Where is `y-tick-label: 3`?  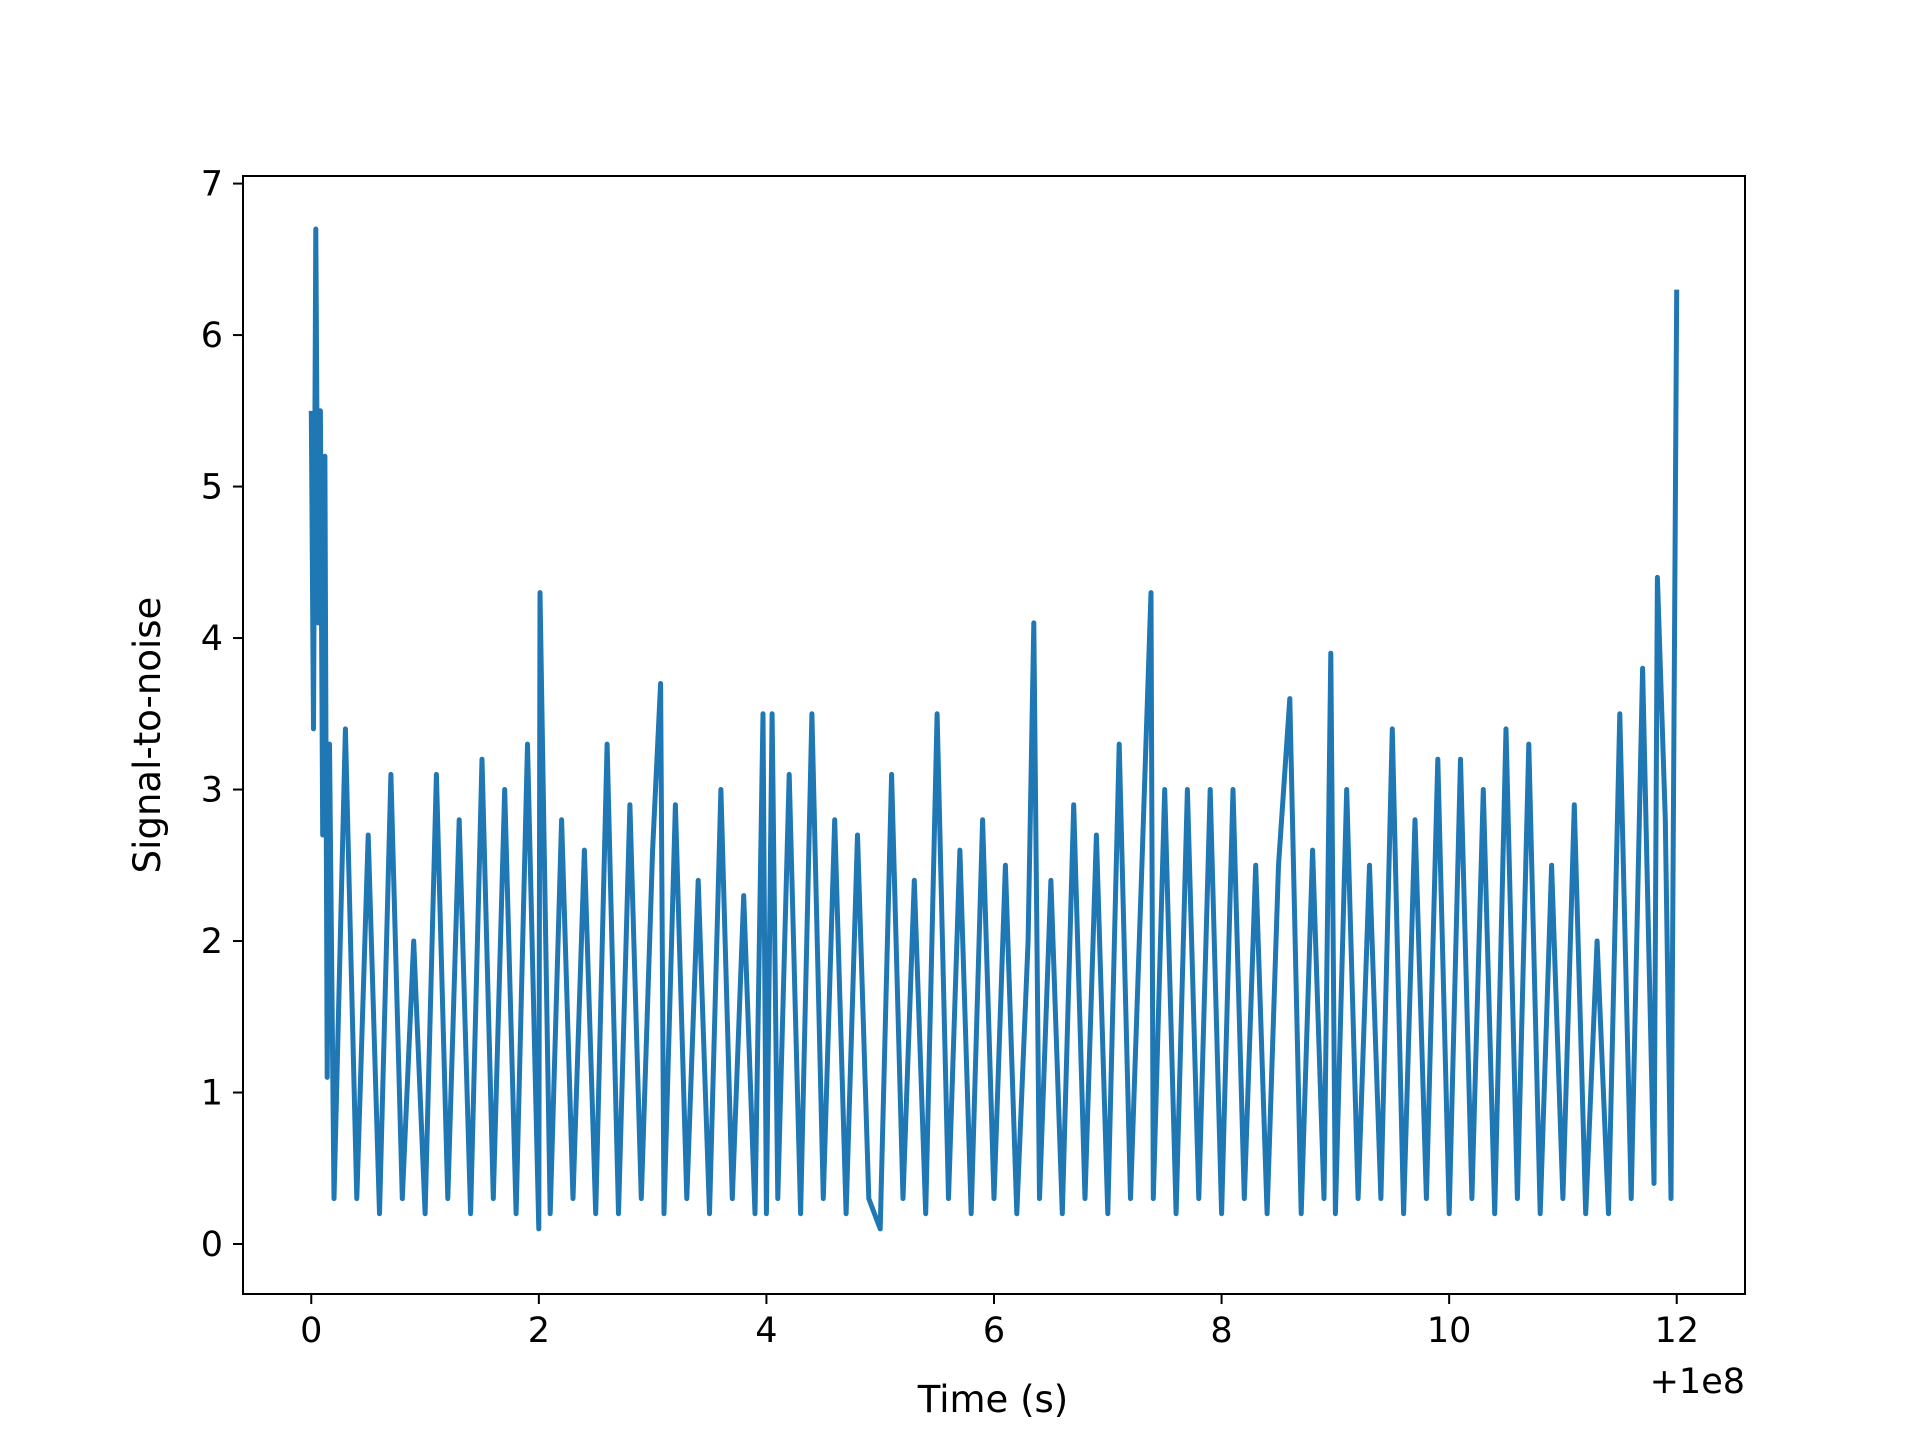
y-tick-label: 3 is located at coordinates (212, 791).